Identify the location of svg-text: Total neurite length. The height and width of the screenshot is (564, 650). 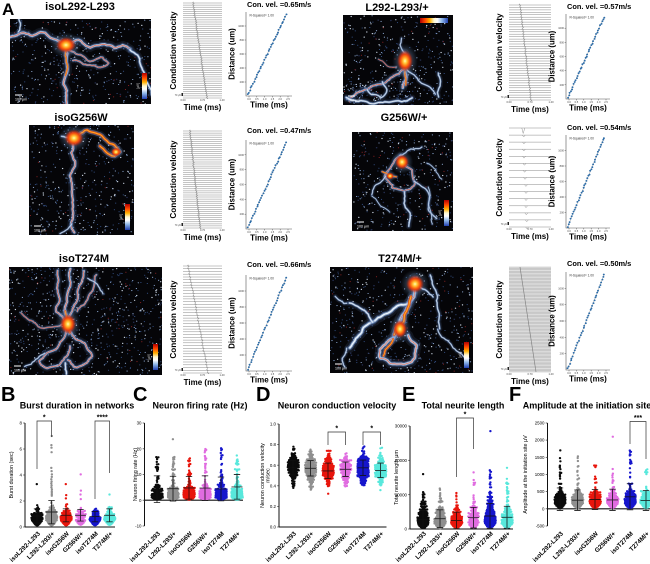
(463, 406).